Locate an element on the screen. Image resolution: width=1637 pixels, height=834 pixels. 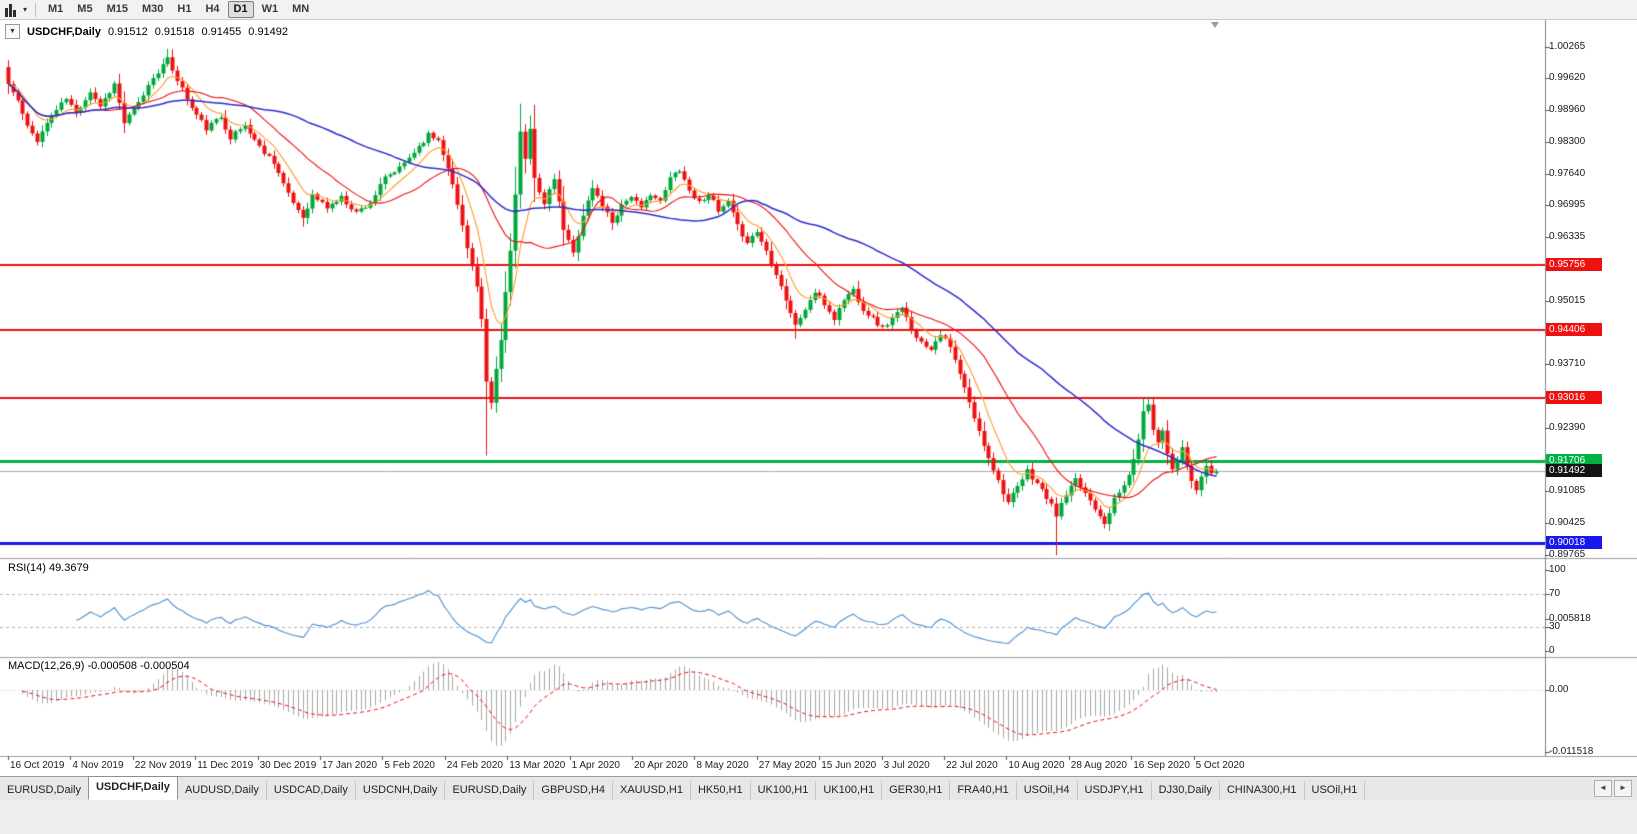
date-axis-label: 24 Feb 2020 is located at coordinates (474, 765).